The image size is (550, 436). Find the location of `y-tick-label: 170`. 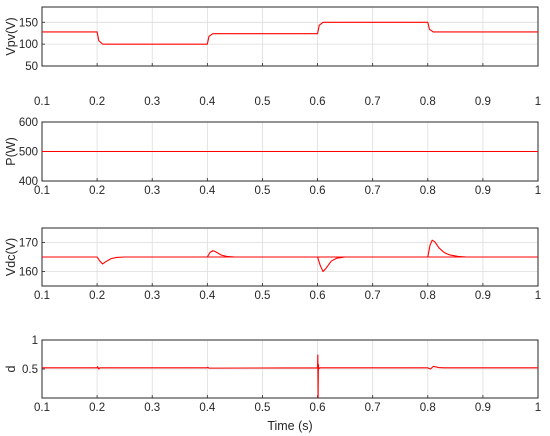

y-tick-label: 170 is located at coordinates (28, 244).